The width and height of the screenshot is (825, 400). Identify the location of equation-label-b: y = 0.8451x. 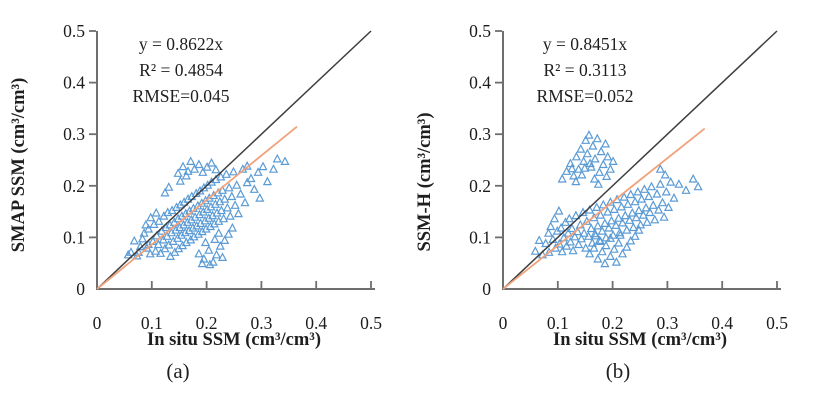
(585, 44).